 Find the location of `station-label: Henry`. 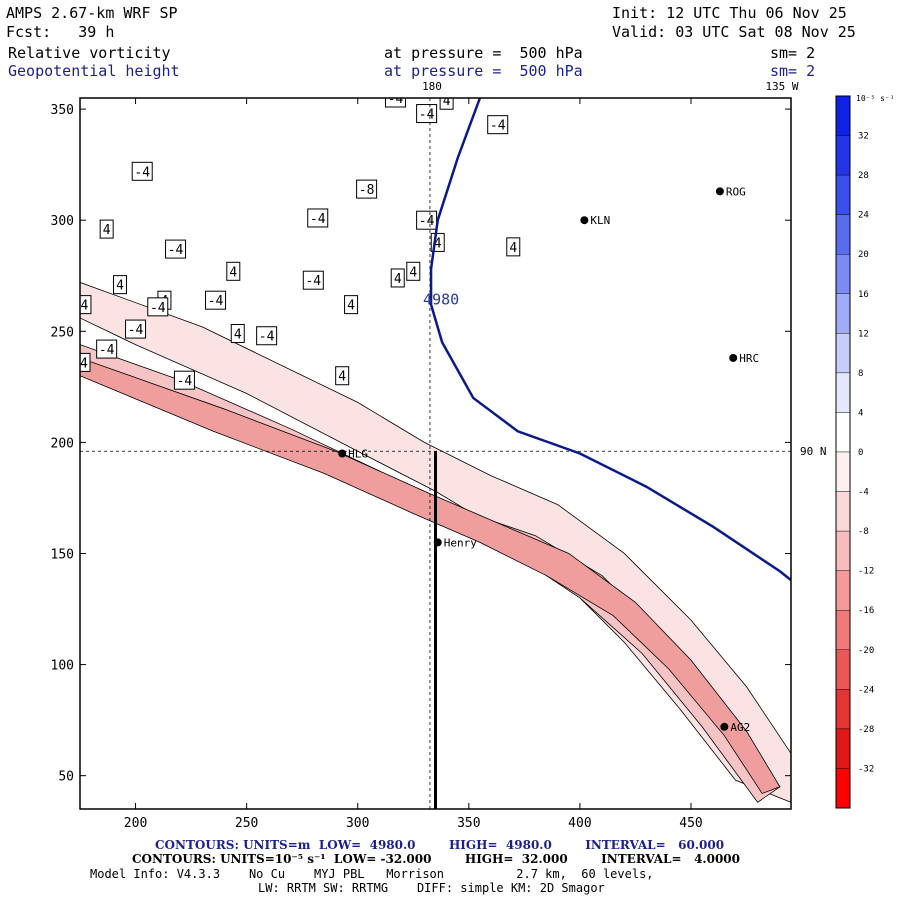

station-label: Henry is located at coordinates (460, 542).